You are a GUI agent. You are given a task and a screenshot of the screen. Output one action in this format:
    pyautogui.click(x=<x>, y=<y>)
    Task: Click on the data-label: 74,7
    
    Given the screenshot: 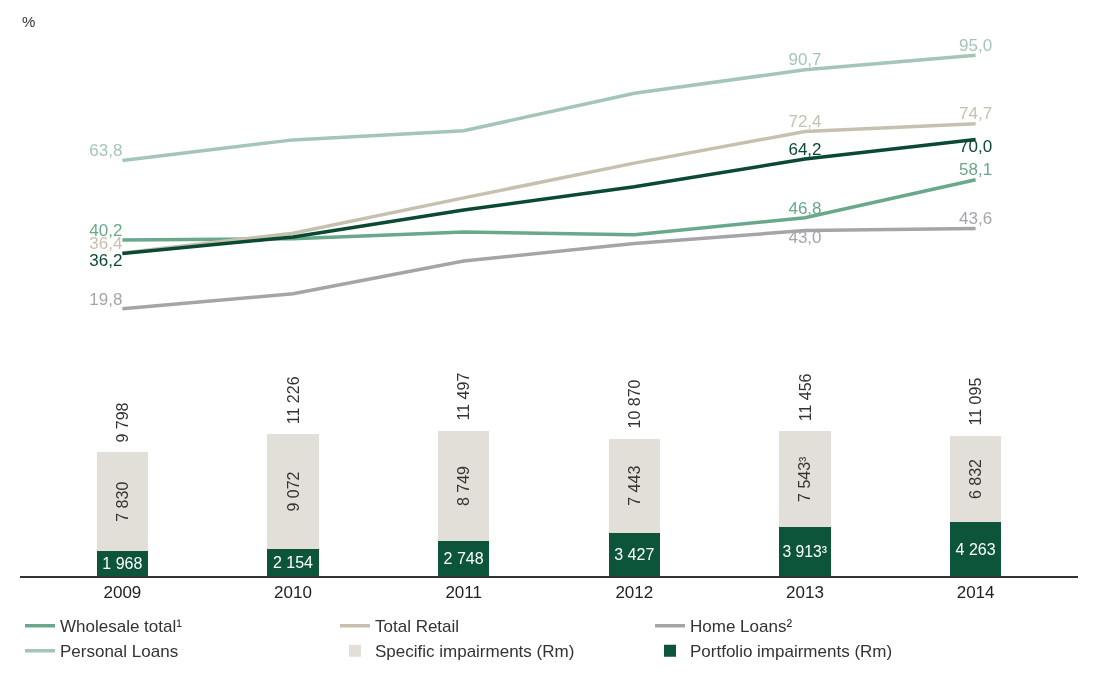 What is the action you would take?
    pyautogui.click(x=976, y=114)
    